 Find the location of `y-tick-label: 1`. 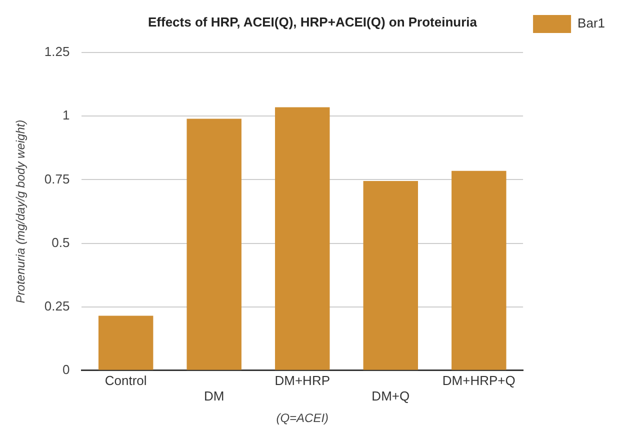

y-tick-label: 1 is located at coordinates (66, 115).